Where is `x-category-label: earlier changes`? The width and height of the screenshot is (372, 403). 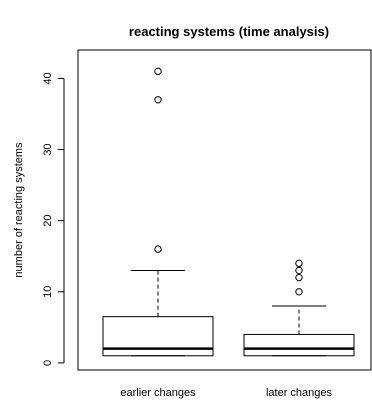
x-category-label: earlier changes is located at coordinates (158, 393).